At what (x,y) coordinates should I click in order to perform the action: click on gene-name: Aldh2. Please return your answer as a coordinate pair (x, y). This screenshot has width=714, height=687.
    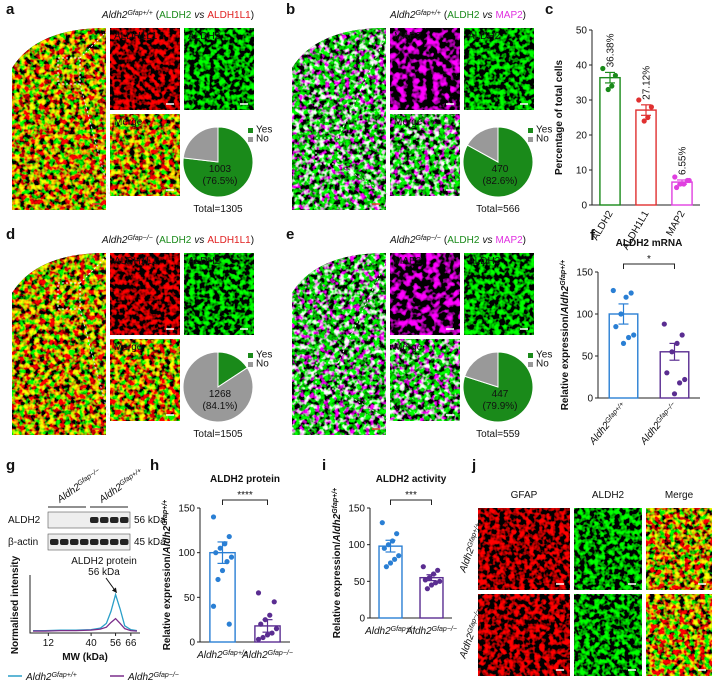
    Looking at the image, I should click on (467, 560).